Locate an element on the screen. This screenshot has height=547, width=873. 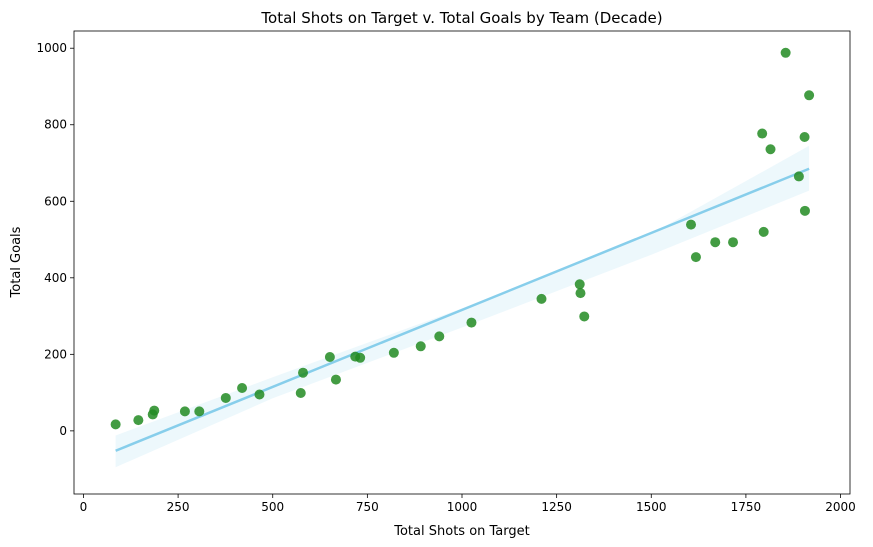
x-tick-label: 1000 is located at coordinates (462, 507).